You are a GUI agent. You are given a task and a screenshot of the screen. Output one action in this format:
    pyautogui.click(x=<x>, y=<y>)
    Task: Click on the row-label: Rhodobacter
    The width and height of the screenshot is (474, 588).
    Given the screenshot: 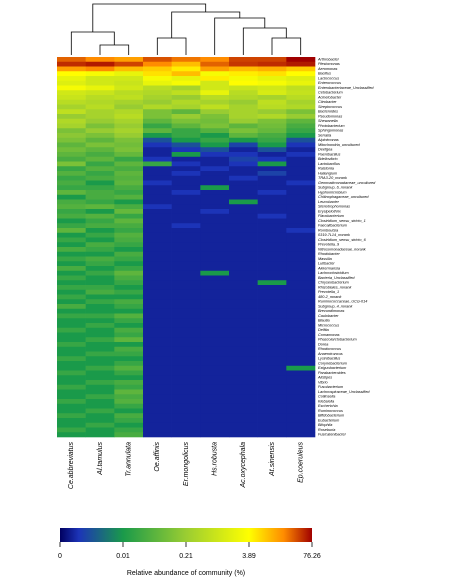 What is the action you would take?
    pyautogui.click(x=329, y=254)
    